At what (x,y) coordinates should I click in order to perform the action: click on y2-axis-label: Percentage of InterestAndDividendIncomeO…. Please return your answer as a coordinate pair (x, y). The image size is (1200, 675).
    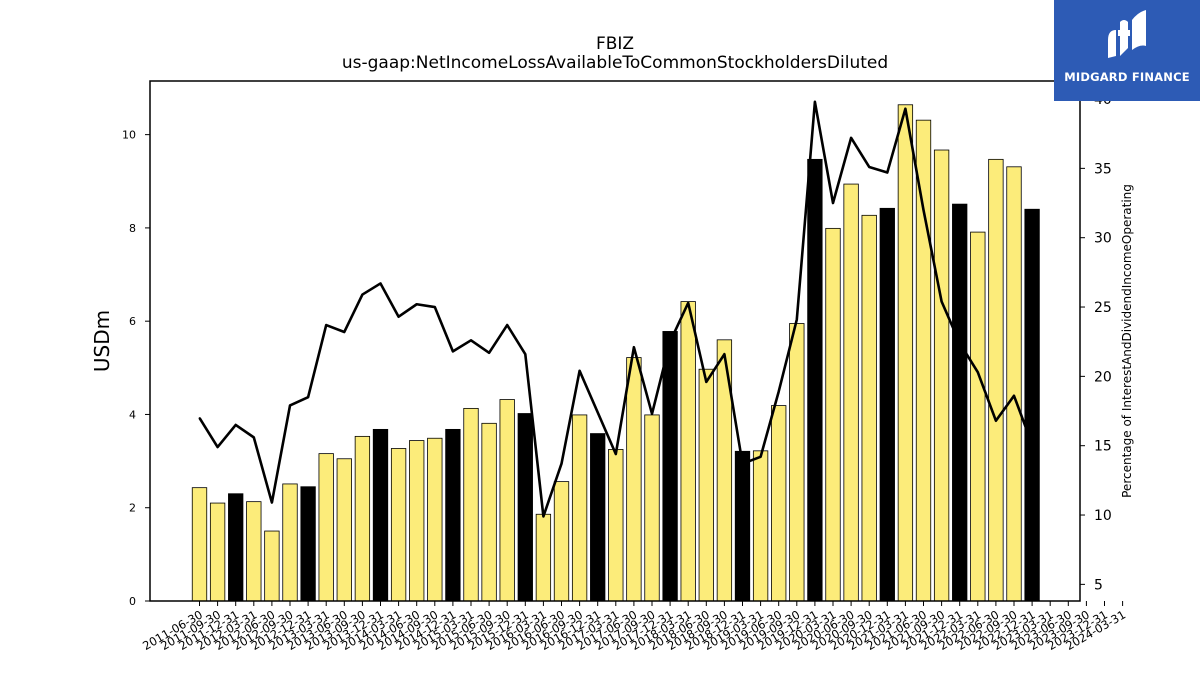
    Looking at the image, I should click on (1127, 341).